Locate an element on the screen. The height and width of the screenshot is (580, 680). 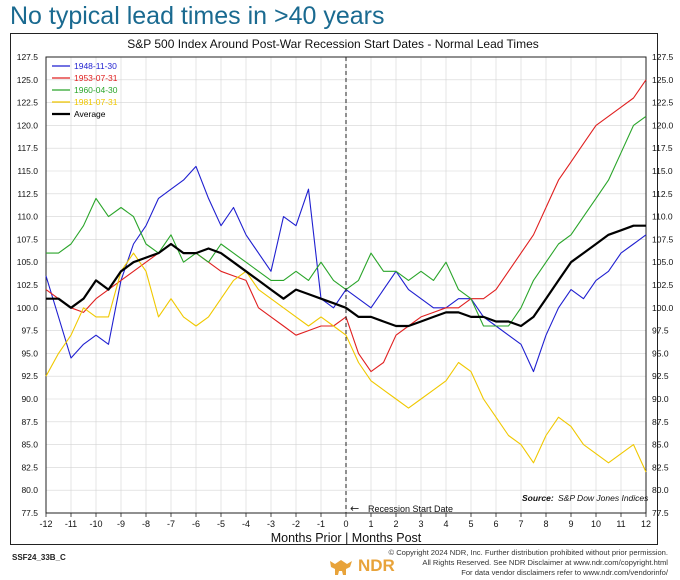
legend-entry: 1981-07-31 is located at coordinates (96, 102).